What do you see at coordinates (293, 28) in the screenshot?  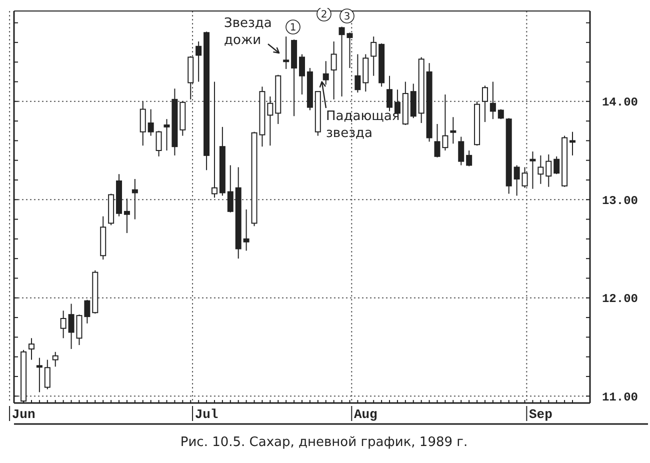 I see `annotation: 1` at bounding box center [293, 28].